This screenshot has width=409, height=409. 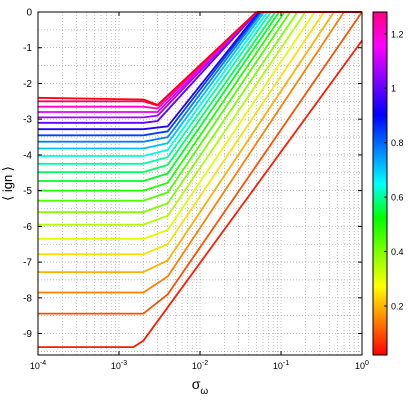 I want to click on colorbar-tick-label: 1.2, so click(x=397, y=34).